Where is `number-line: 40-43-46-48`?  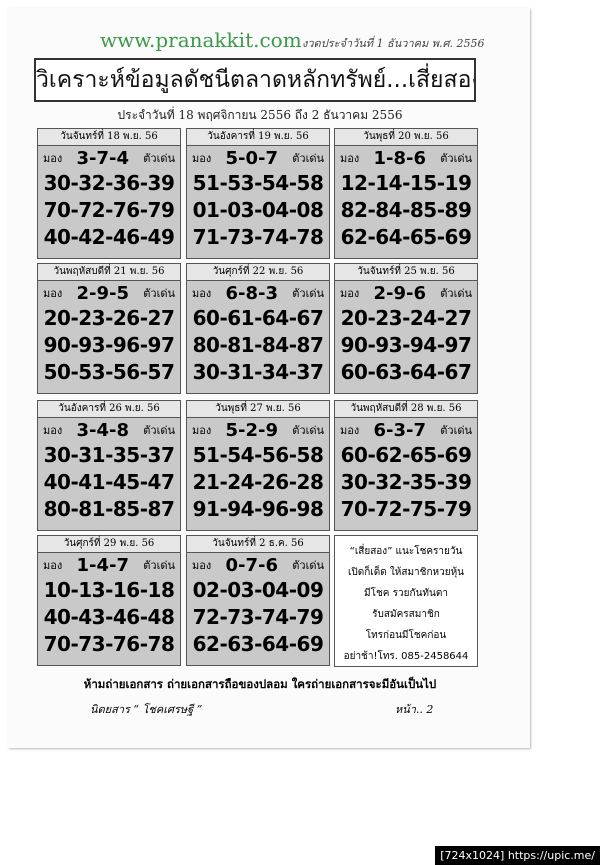
number-line: 40-43-46-48 is located at coordinates (109, 617).